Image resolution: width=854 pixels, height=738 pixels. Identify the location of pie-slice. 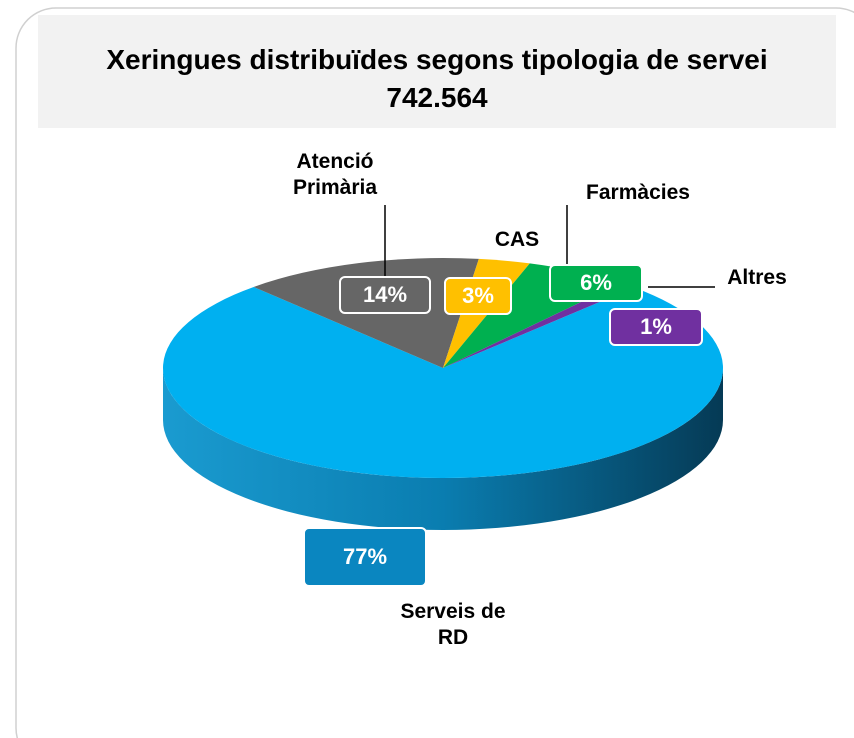
(538, 325).